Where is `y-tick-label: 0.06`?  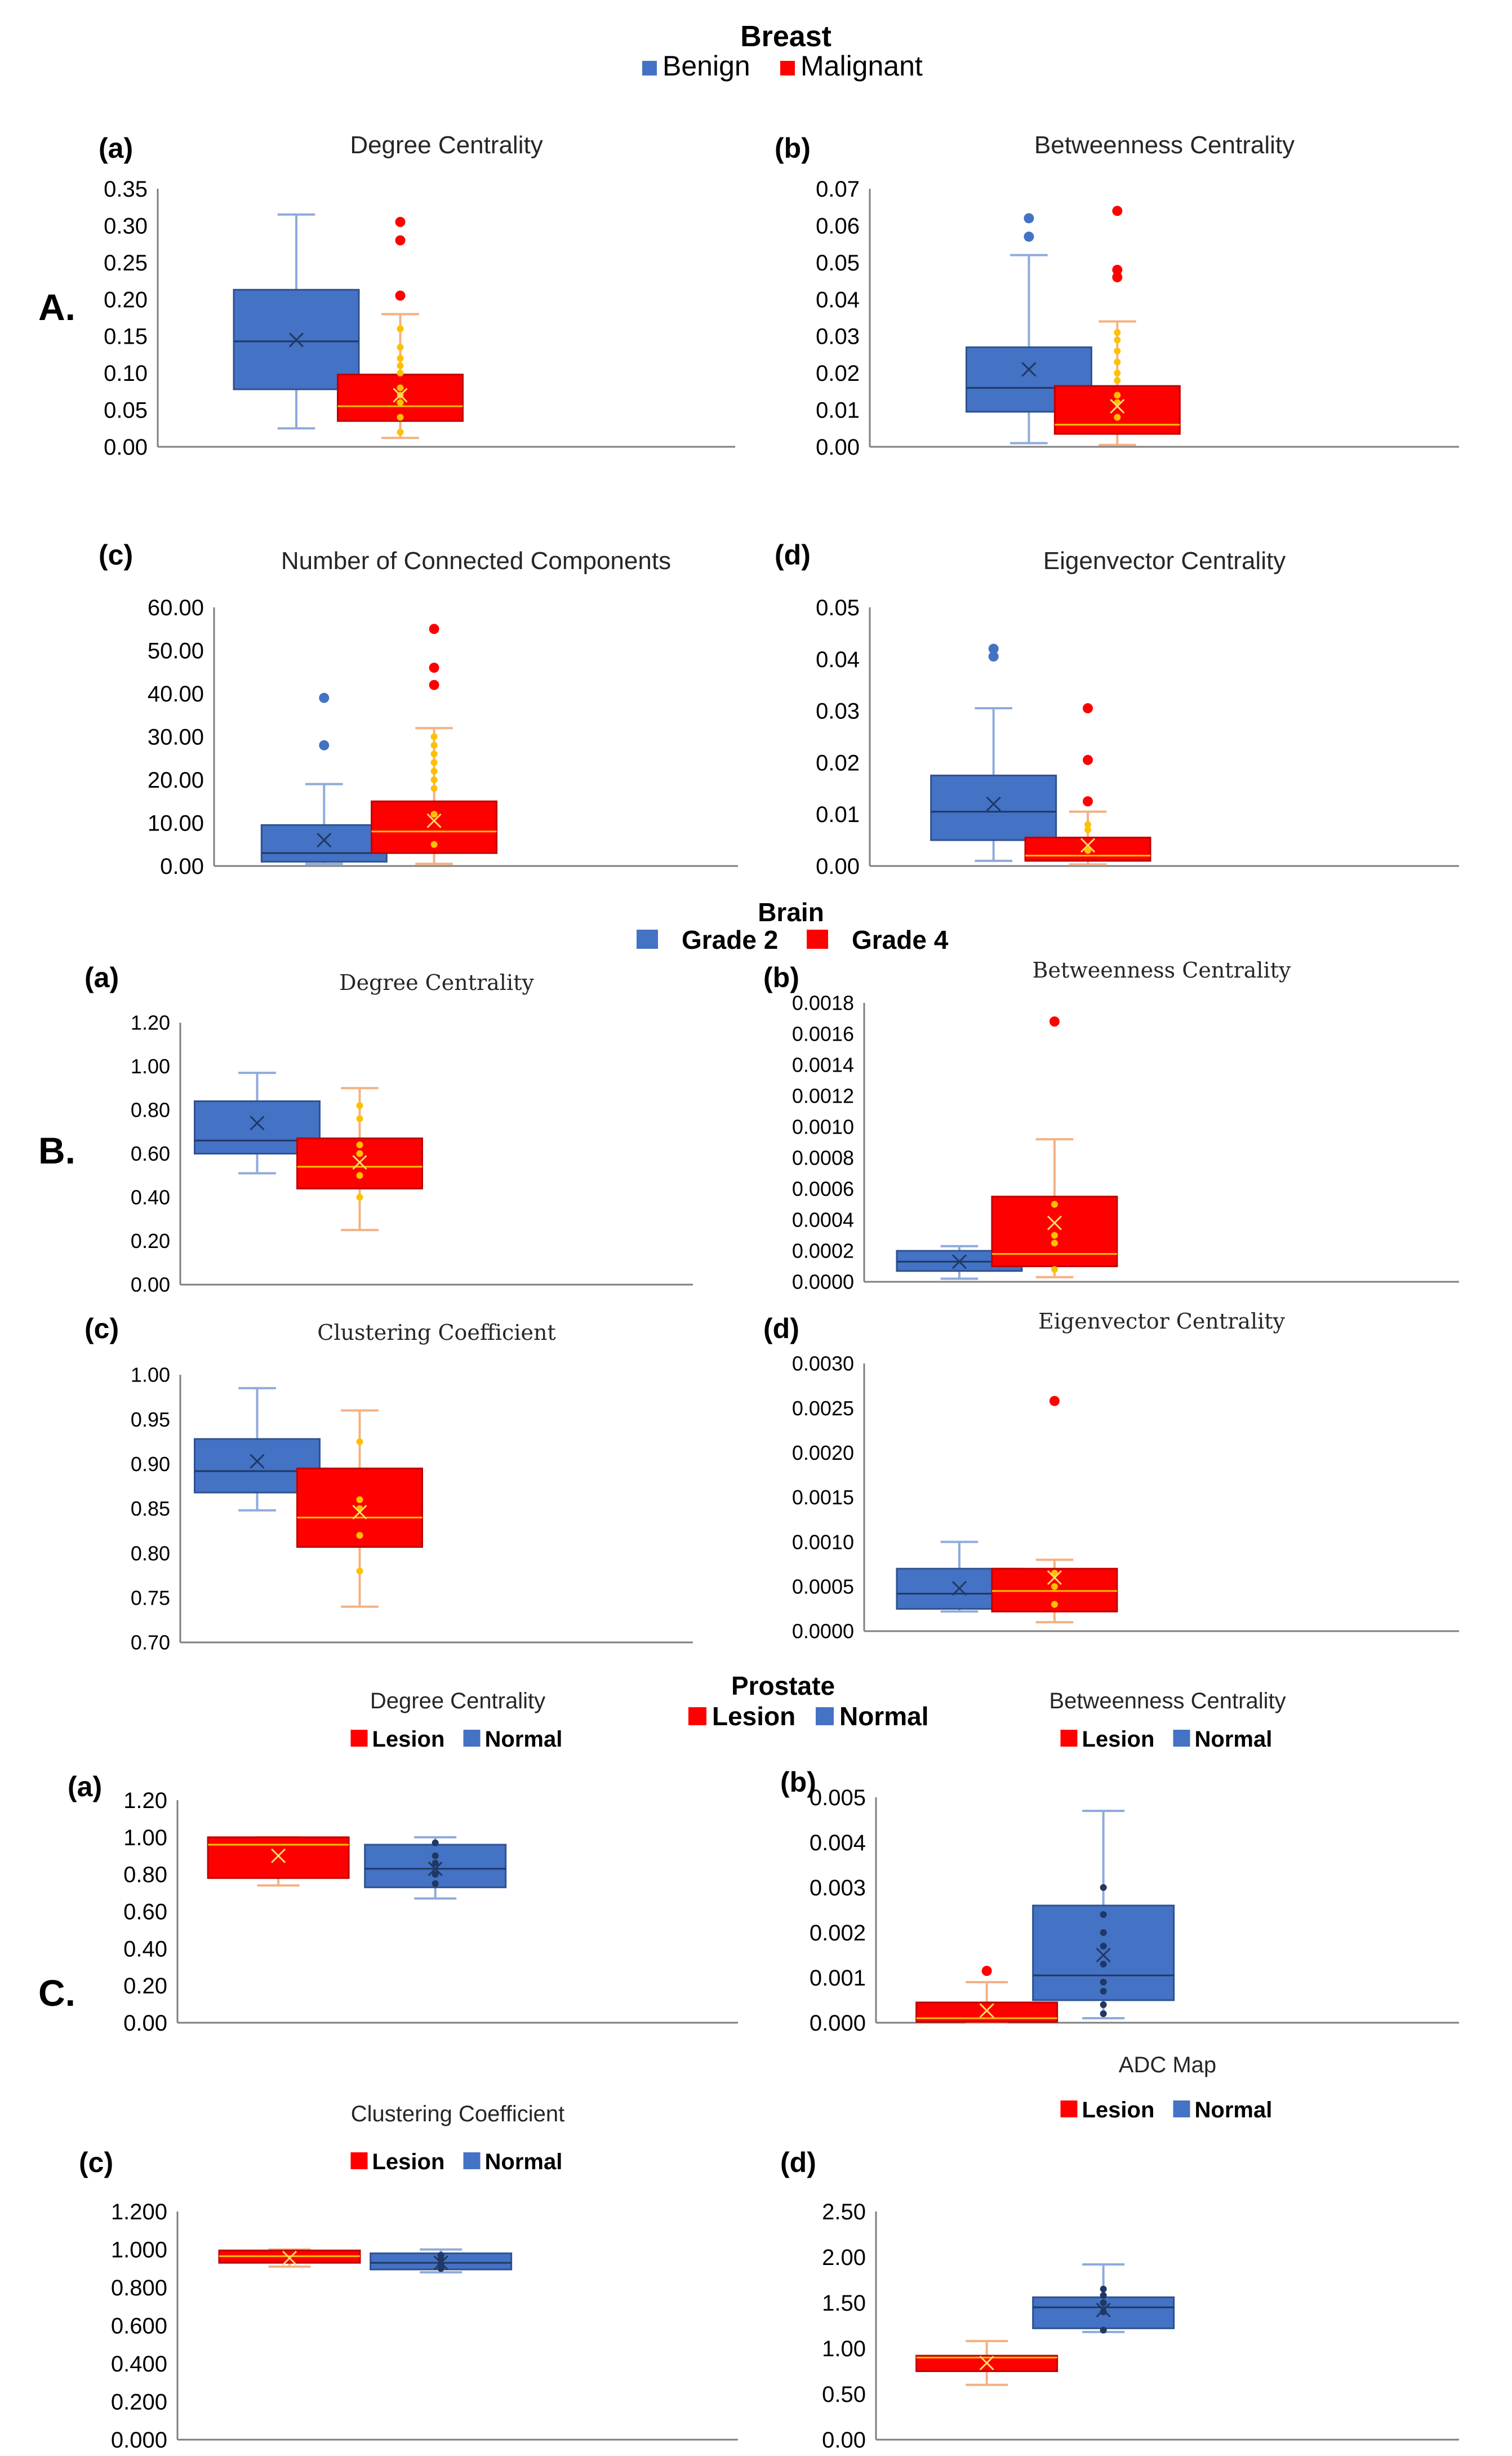 y-tick-label: 0.06 is located at coordinates (838, 226).